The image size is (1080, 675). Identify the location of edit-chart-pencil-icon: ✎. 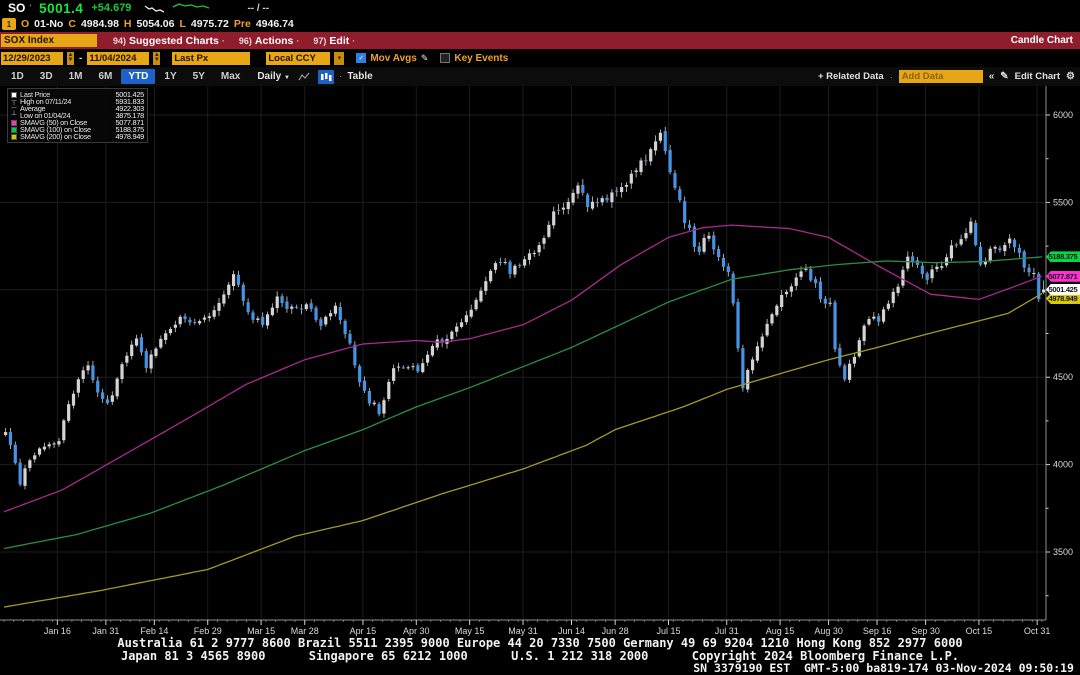
(1004, 76).